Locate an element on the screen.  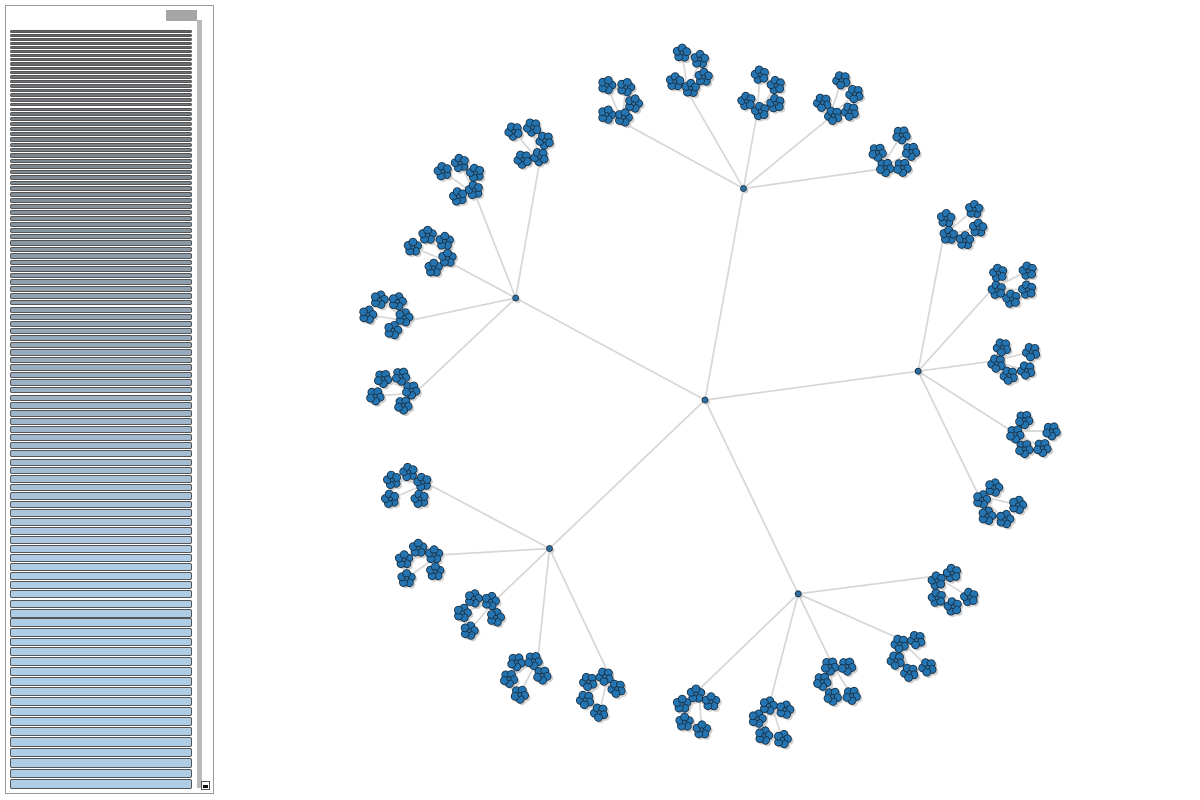
root-node is located at coordinates (705, 400).